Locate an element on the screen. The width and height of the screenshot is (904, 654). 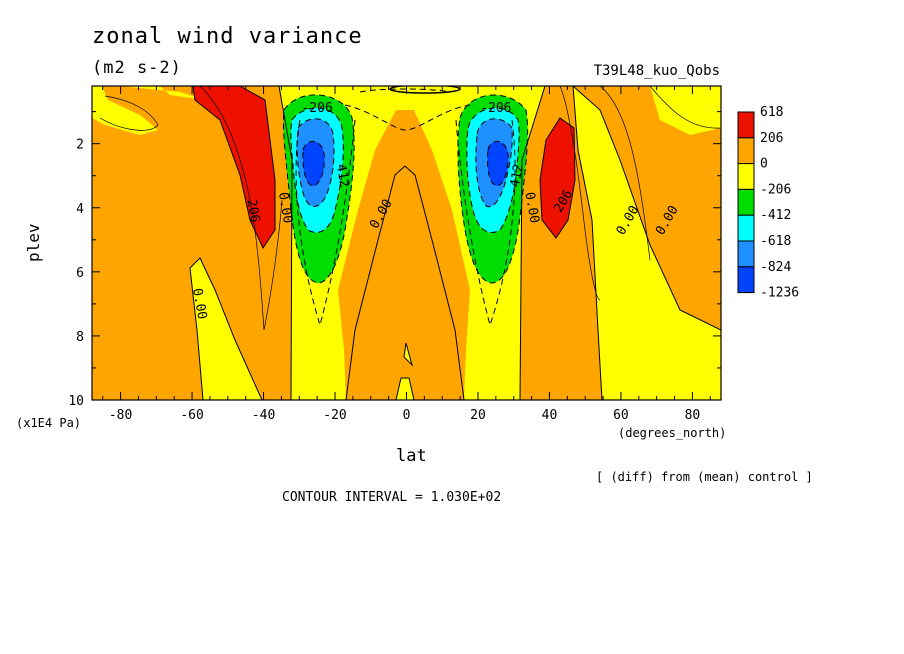
contour-thin-sh-jet is located at coordinates (241, 208).